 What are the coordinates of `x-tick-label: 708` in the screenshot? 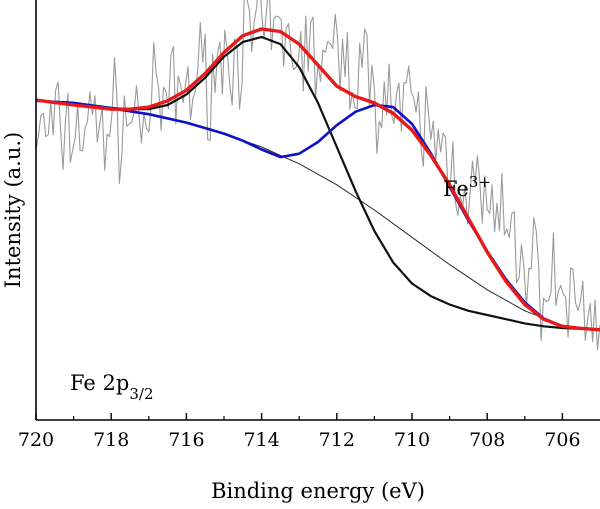 It's located at (487, 440).